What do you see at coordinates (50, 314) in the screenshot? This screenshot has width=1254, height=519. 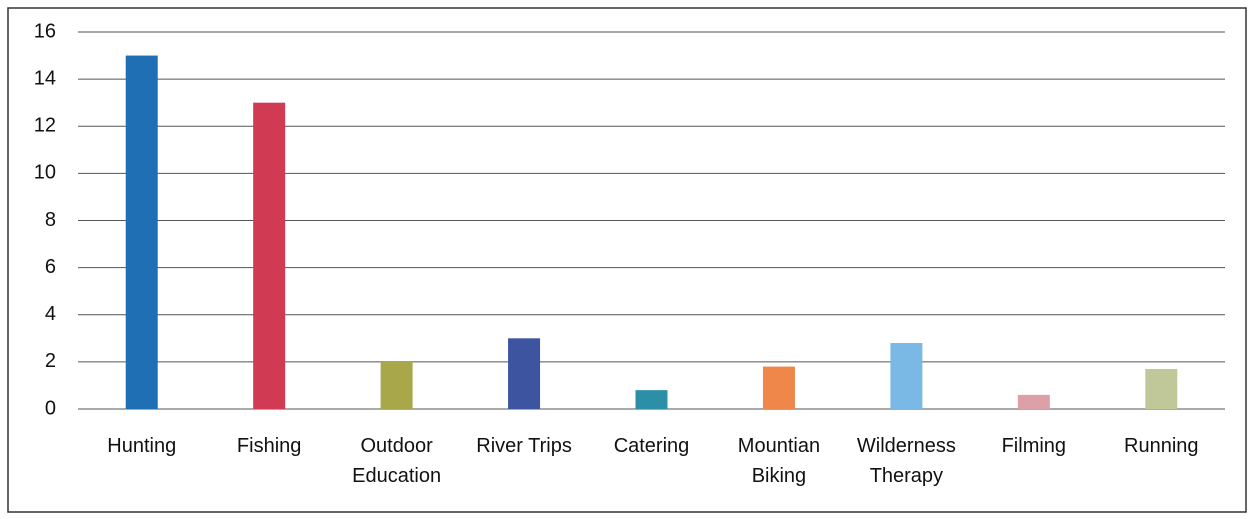 I see `y-tick-label: 4` at bounding box center [50, 314].